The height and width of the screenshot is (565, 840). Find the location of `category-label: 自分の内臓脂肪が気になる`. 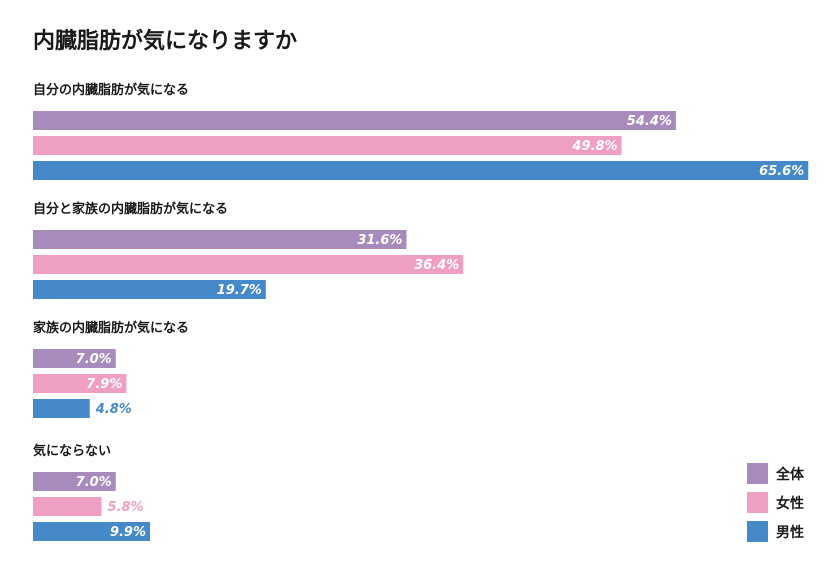

category-label: 自分の内臓脂肪が気になる is located at coordinates (111, 90).